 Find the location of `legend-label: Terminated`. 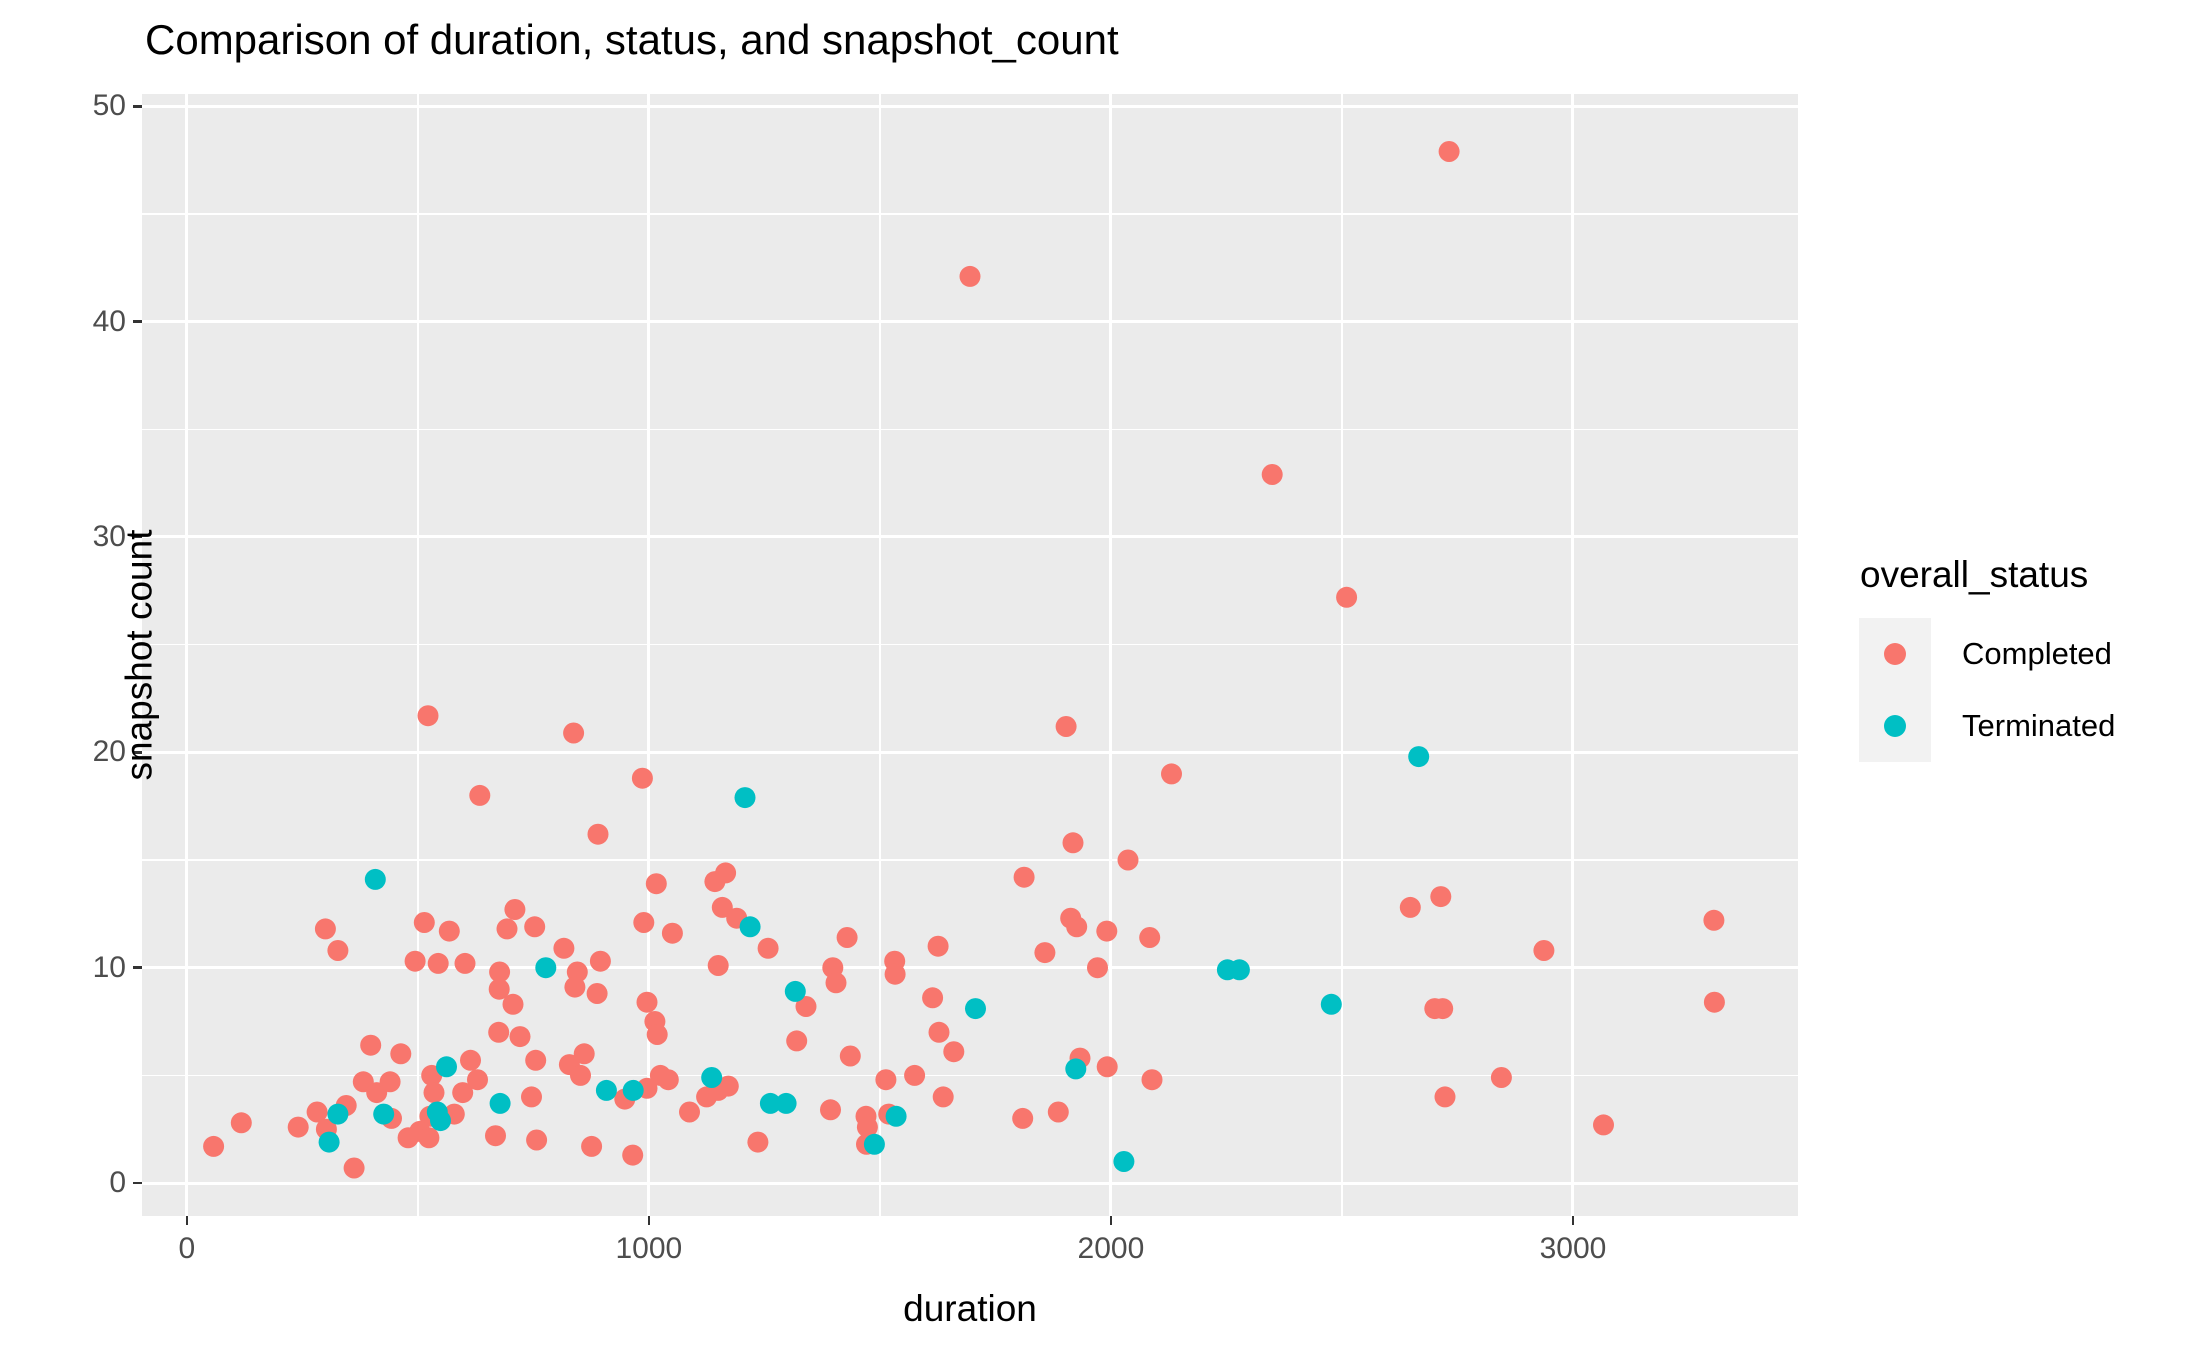

legend-label: Terminated is located at coordinates (2039, 725).